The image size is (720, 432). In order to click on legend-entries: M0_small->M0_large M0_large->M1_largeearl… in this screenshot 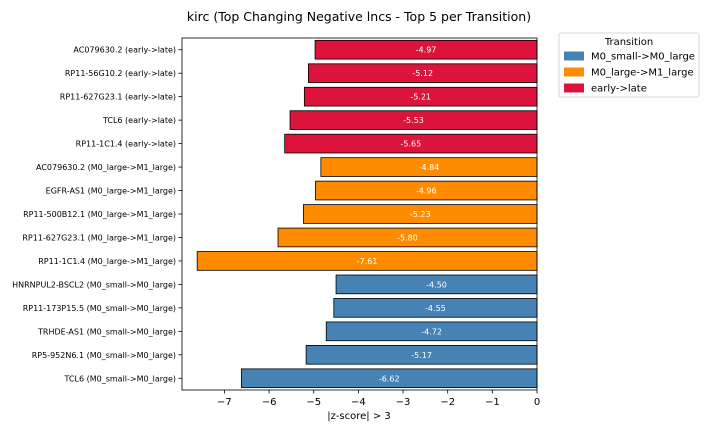, I will do `click(629, 73)`.